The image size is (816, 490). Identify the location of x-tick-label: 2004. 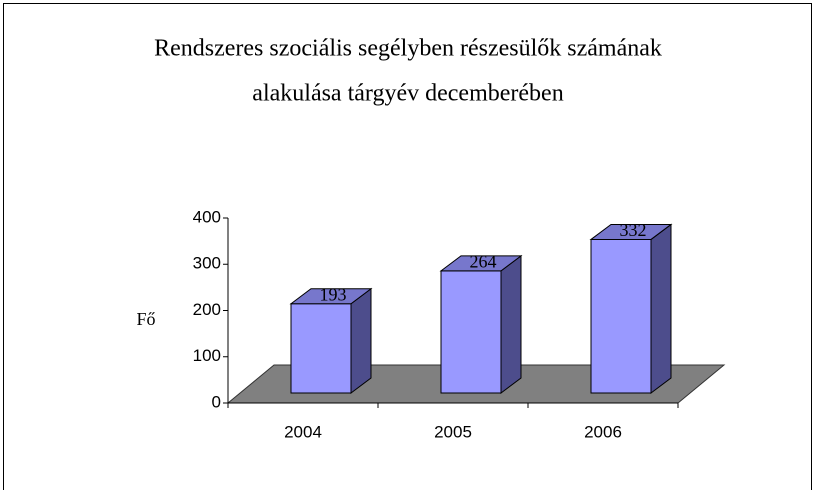
(303, 431).